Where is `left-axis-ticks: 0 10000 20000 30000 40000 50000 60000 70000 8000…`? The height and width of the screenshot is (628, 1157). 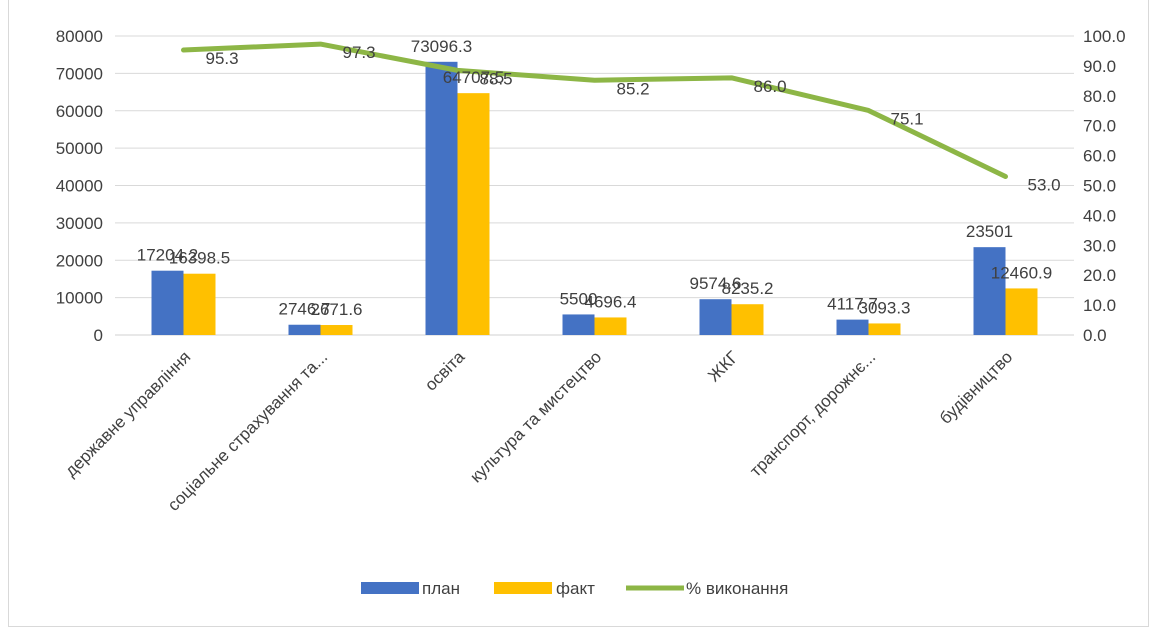 left-axis-ticks: 0 10000 20000 30000 40000 50000 60000 70000 8000… is located at coordinates (79, 186).